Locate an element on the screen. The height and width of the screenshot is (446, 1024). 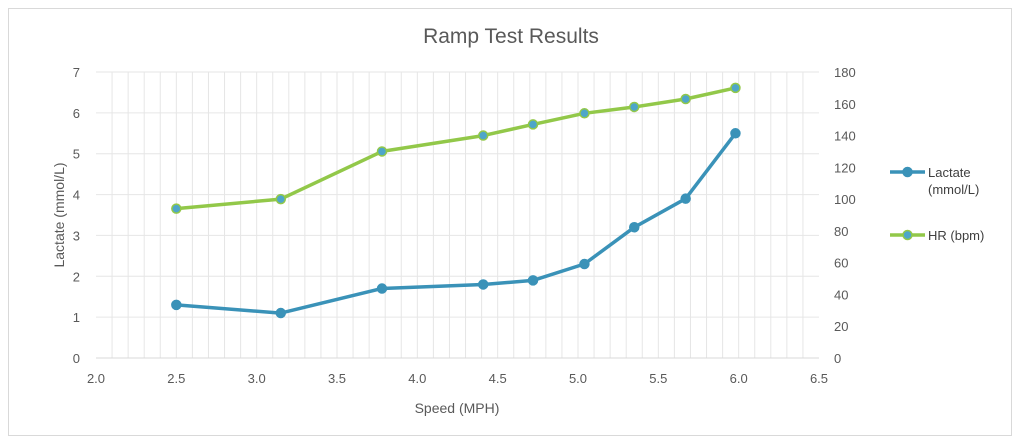
y2-tick-label: 160 is located at coordinates (845, 104).